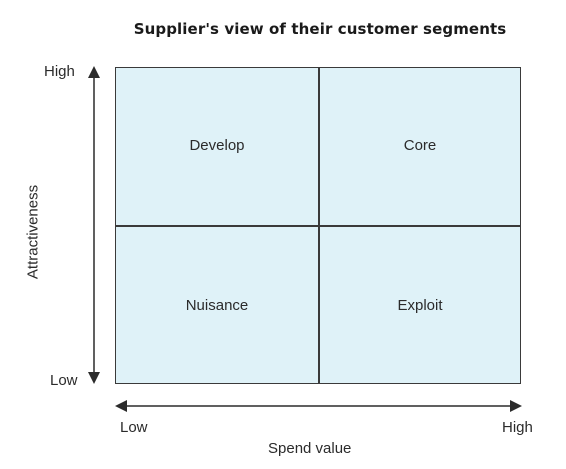  What do you see at coordinates (134, 427) in the screenshot?
I see `x-axis-low-label: Low` at bounding box center [134, 427].